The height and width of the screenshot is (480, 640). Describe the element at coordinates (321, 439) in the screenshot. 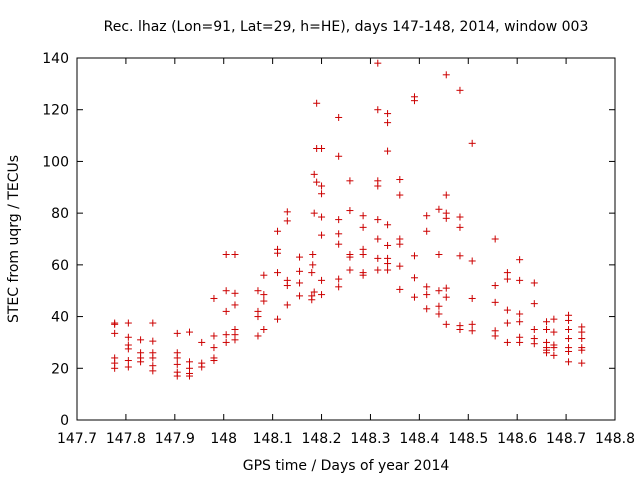

I see `x-tick-label: 148.2` at that location.